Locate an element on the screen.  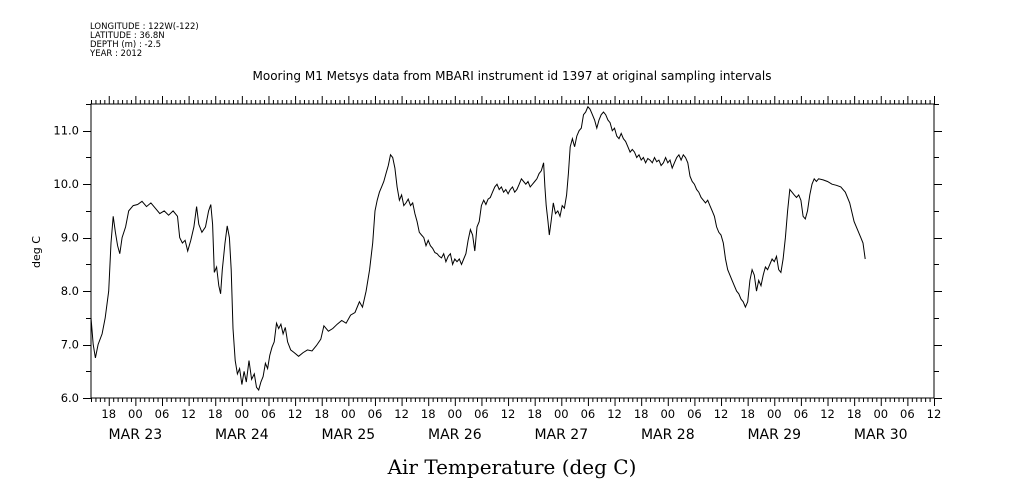
y-tick-label: 6.0 is located at coordinates (70, 398).